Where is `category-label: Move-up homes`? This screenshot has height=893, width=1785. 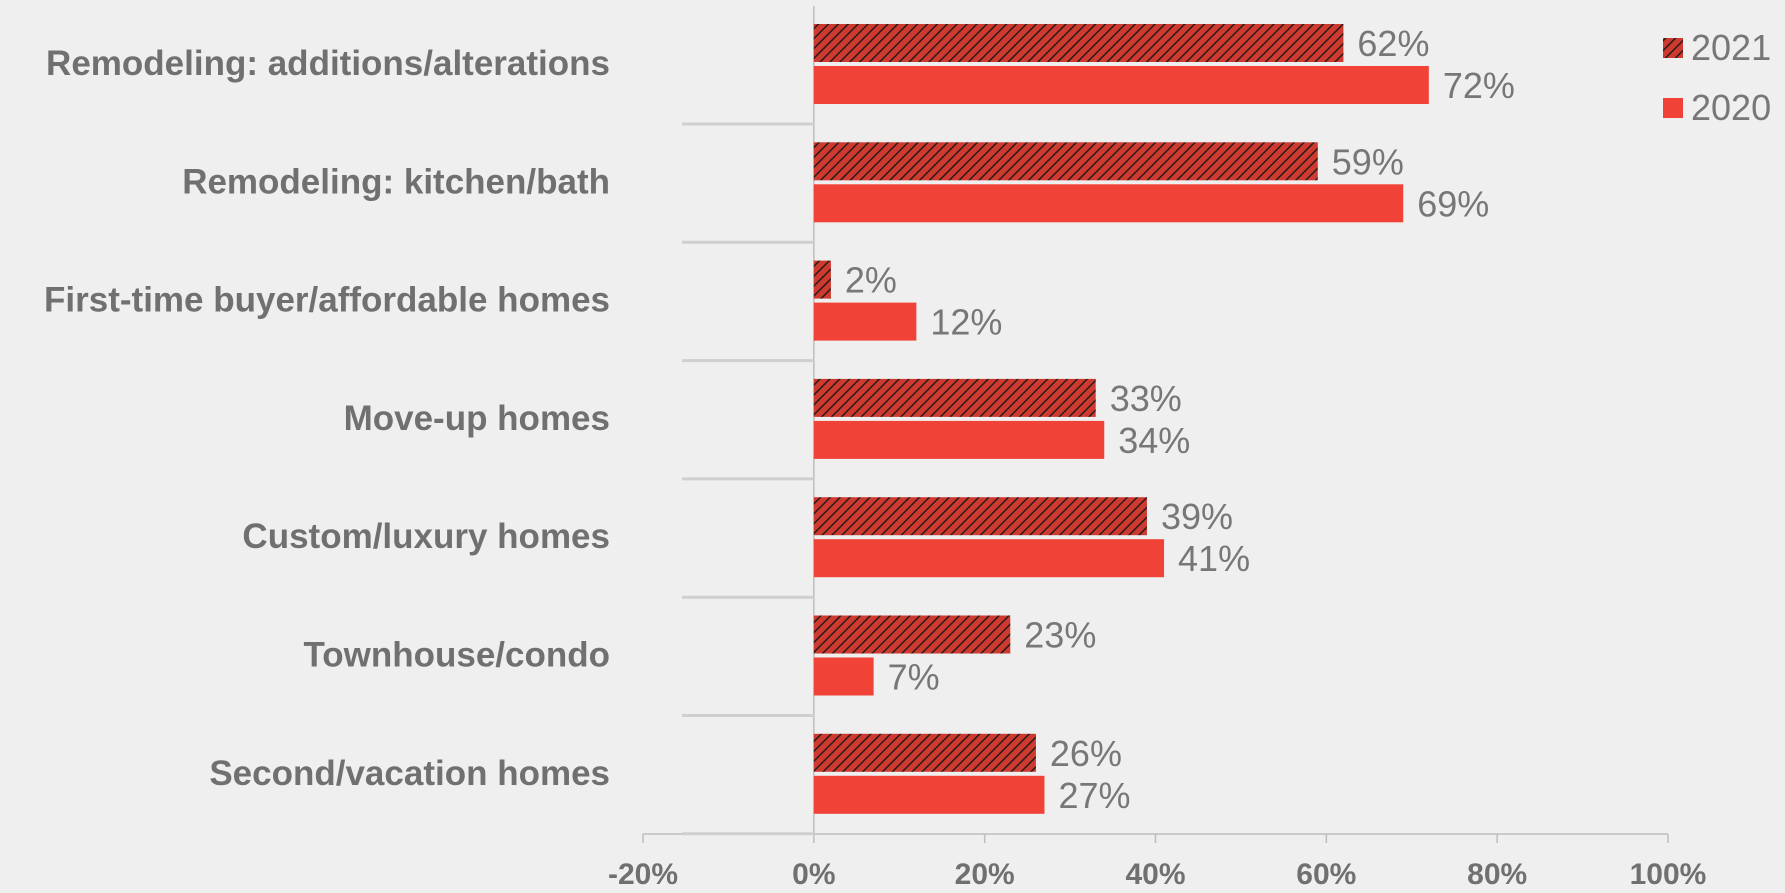
category-label: Move-up homes is located at coordinates (477, 418).